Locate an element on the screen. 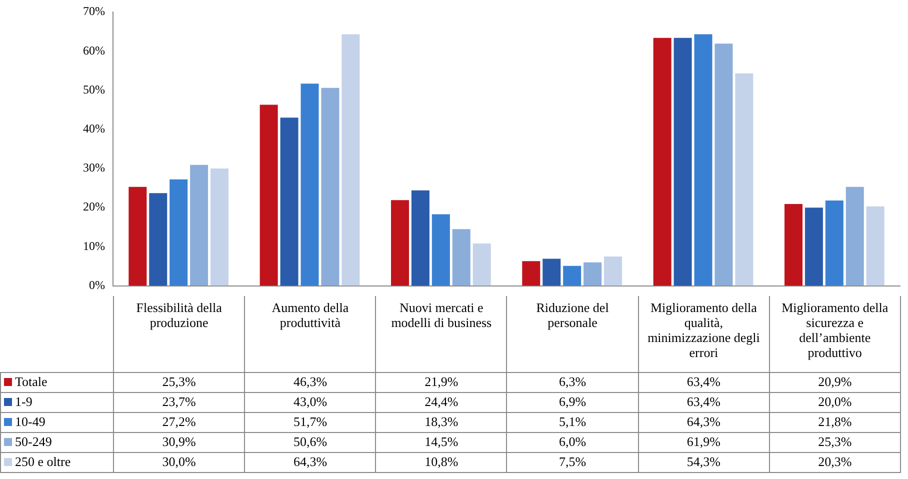 The height and width of the screenshot is (479, 908). x-tick-label: Nuovi mercati e modelli di business is located at coordinates (441, 334).